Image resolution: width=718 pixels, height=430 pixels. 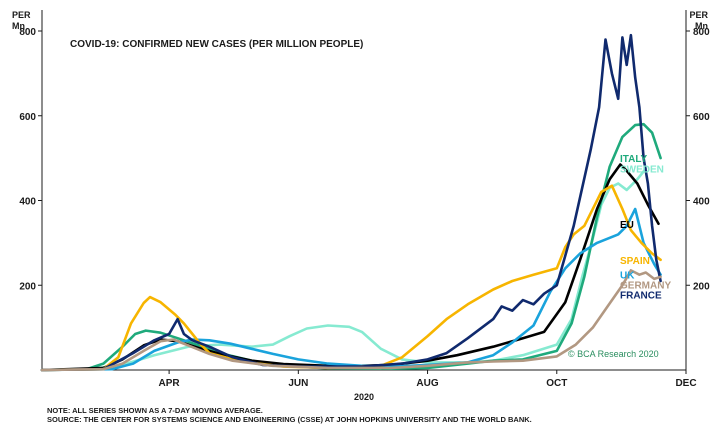 What do you see at coordinates (27, 202) in the screenshot?
I see `y-tick-label-left-1: 400` at bounding box center [27, 202].